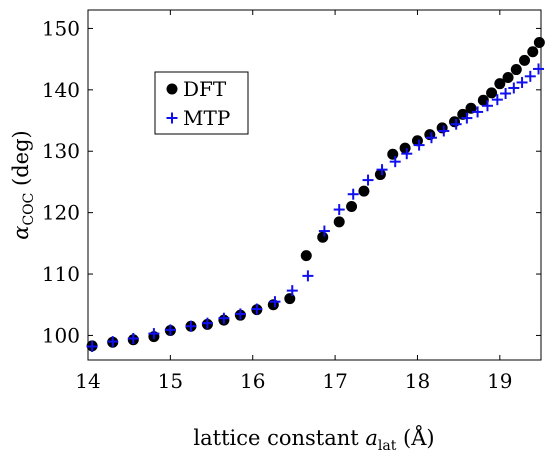 The width and height of the screenshot is (550, 452). Describe the element at coordinates (334, 381) in the screenshot. I see `x-tick-label: 17` at that location.